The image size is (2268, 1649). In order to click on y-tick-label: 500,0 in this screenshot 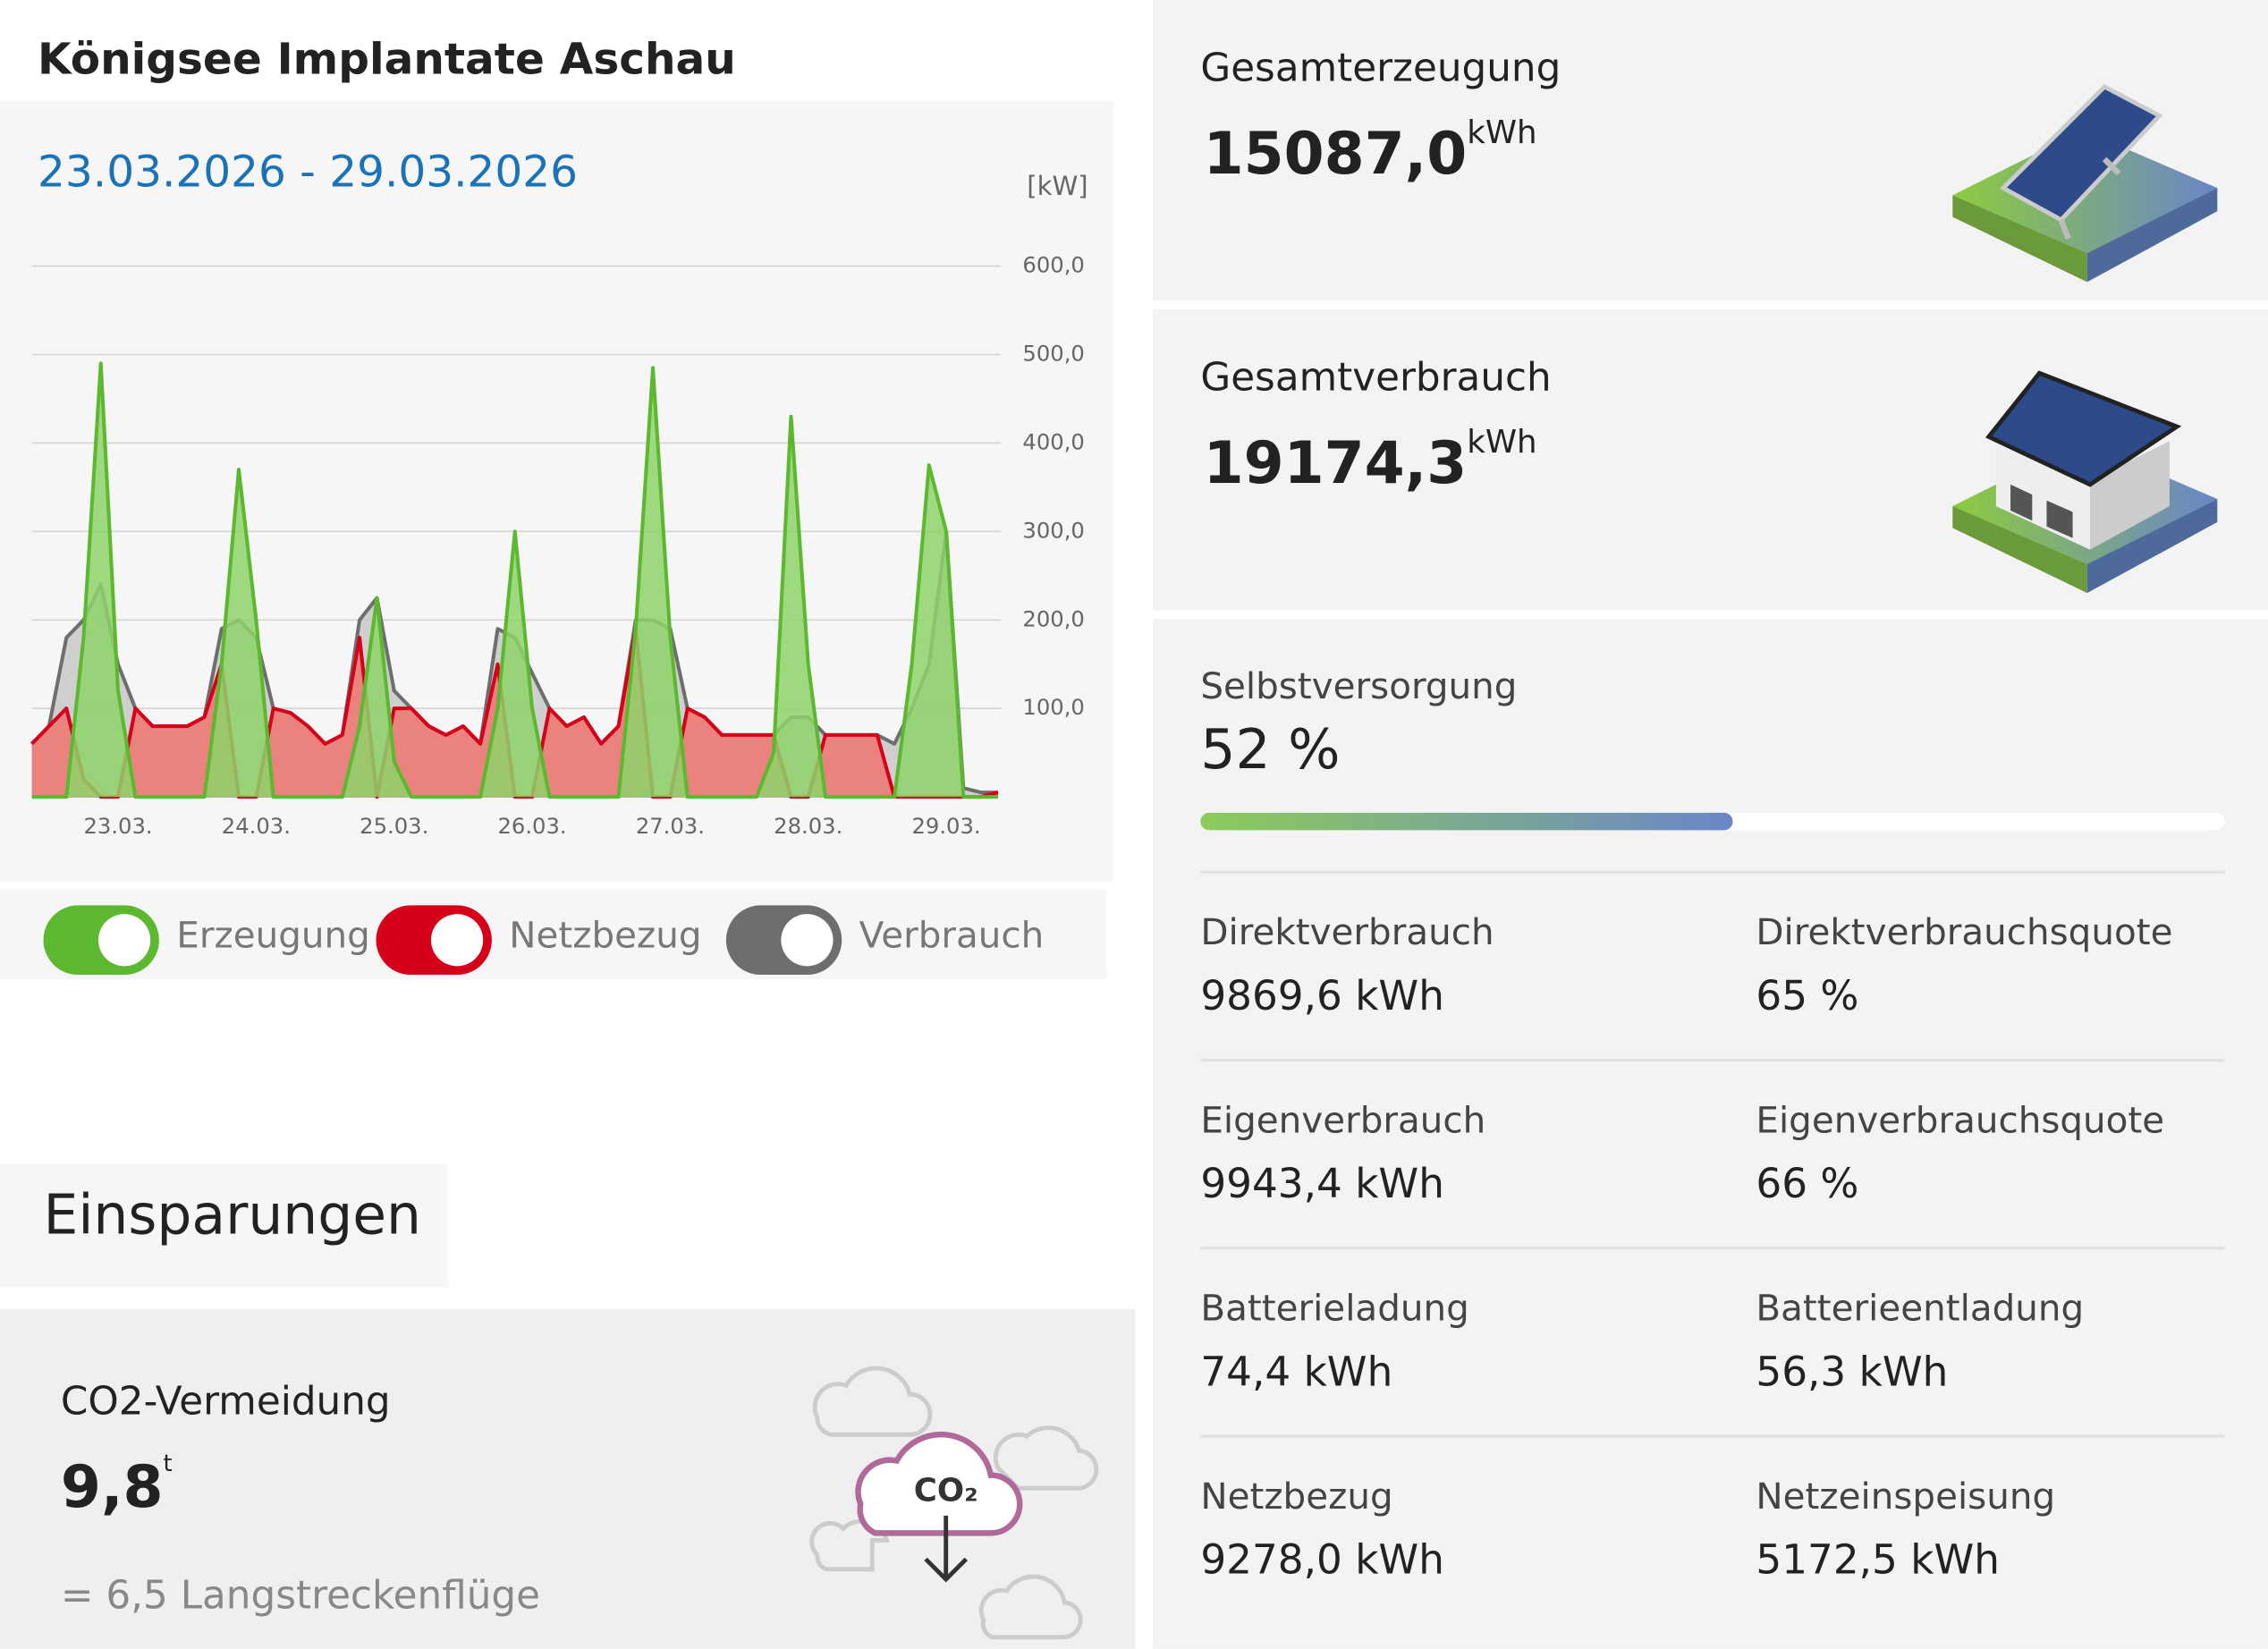, I will do `click(1053, 354)`.